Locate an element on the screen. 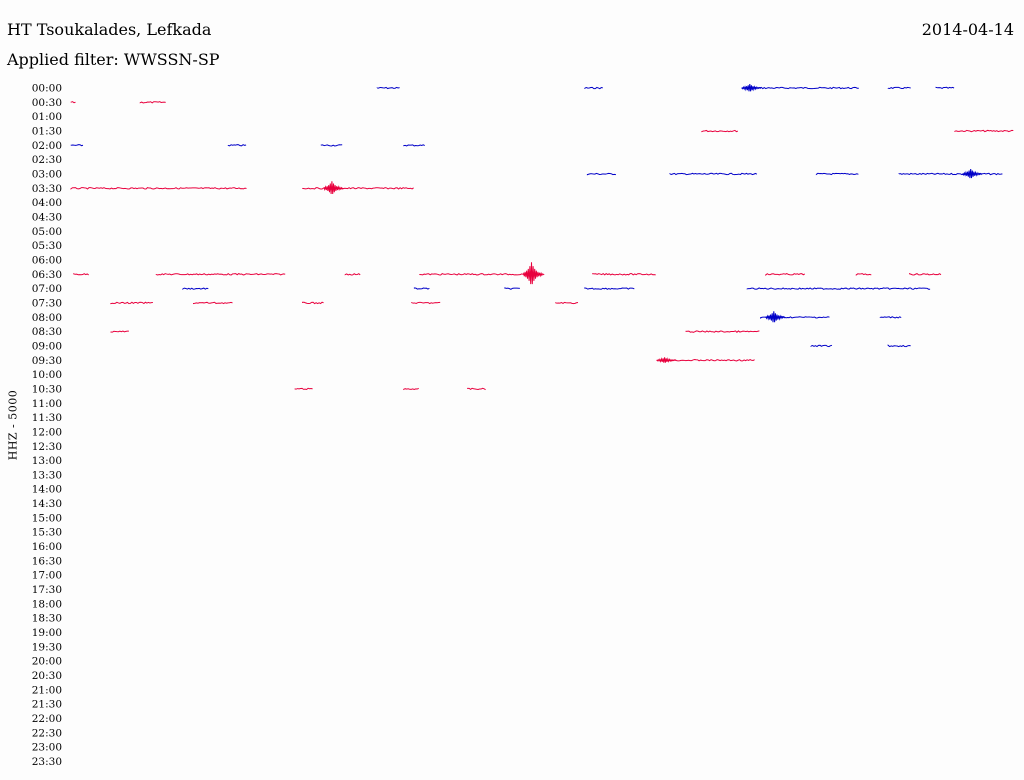 This screenshot has height=780, width=1024. row-time-label: 22:30 is located at coordinates (47, 733).